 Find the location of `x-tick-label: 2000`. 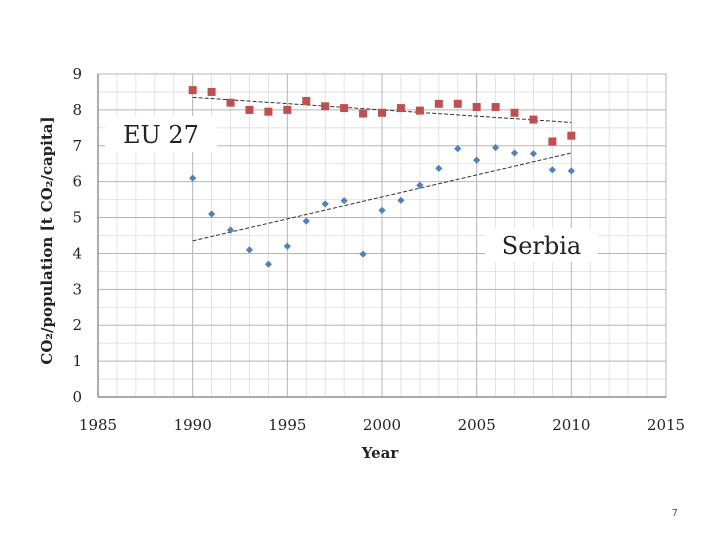

x-tick-label: 2000 is located at coordinates (382, 425).